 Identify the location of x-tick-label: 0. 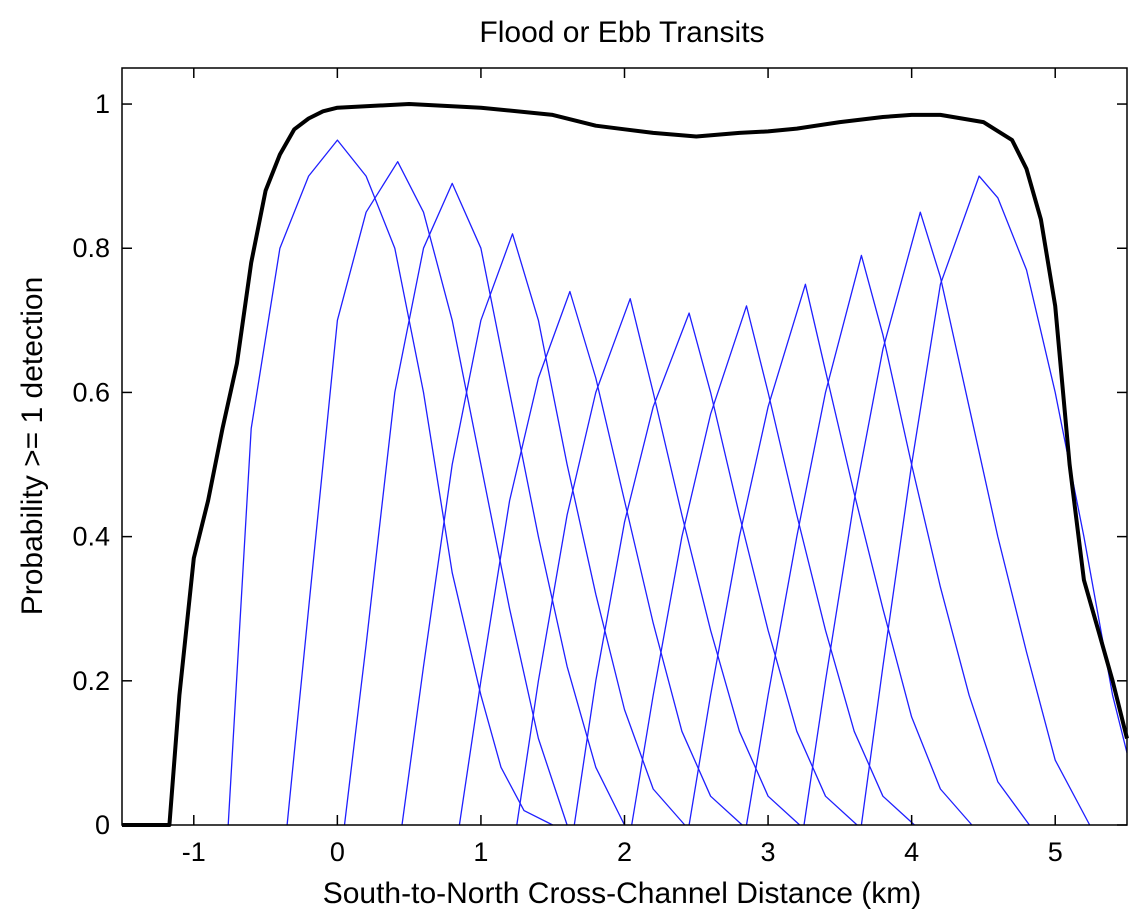
(337, 852).